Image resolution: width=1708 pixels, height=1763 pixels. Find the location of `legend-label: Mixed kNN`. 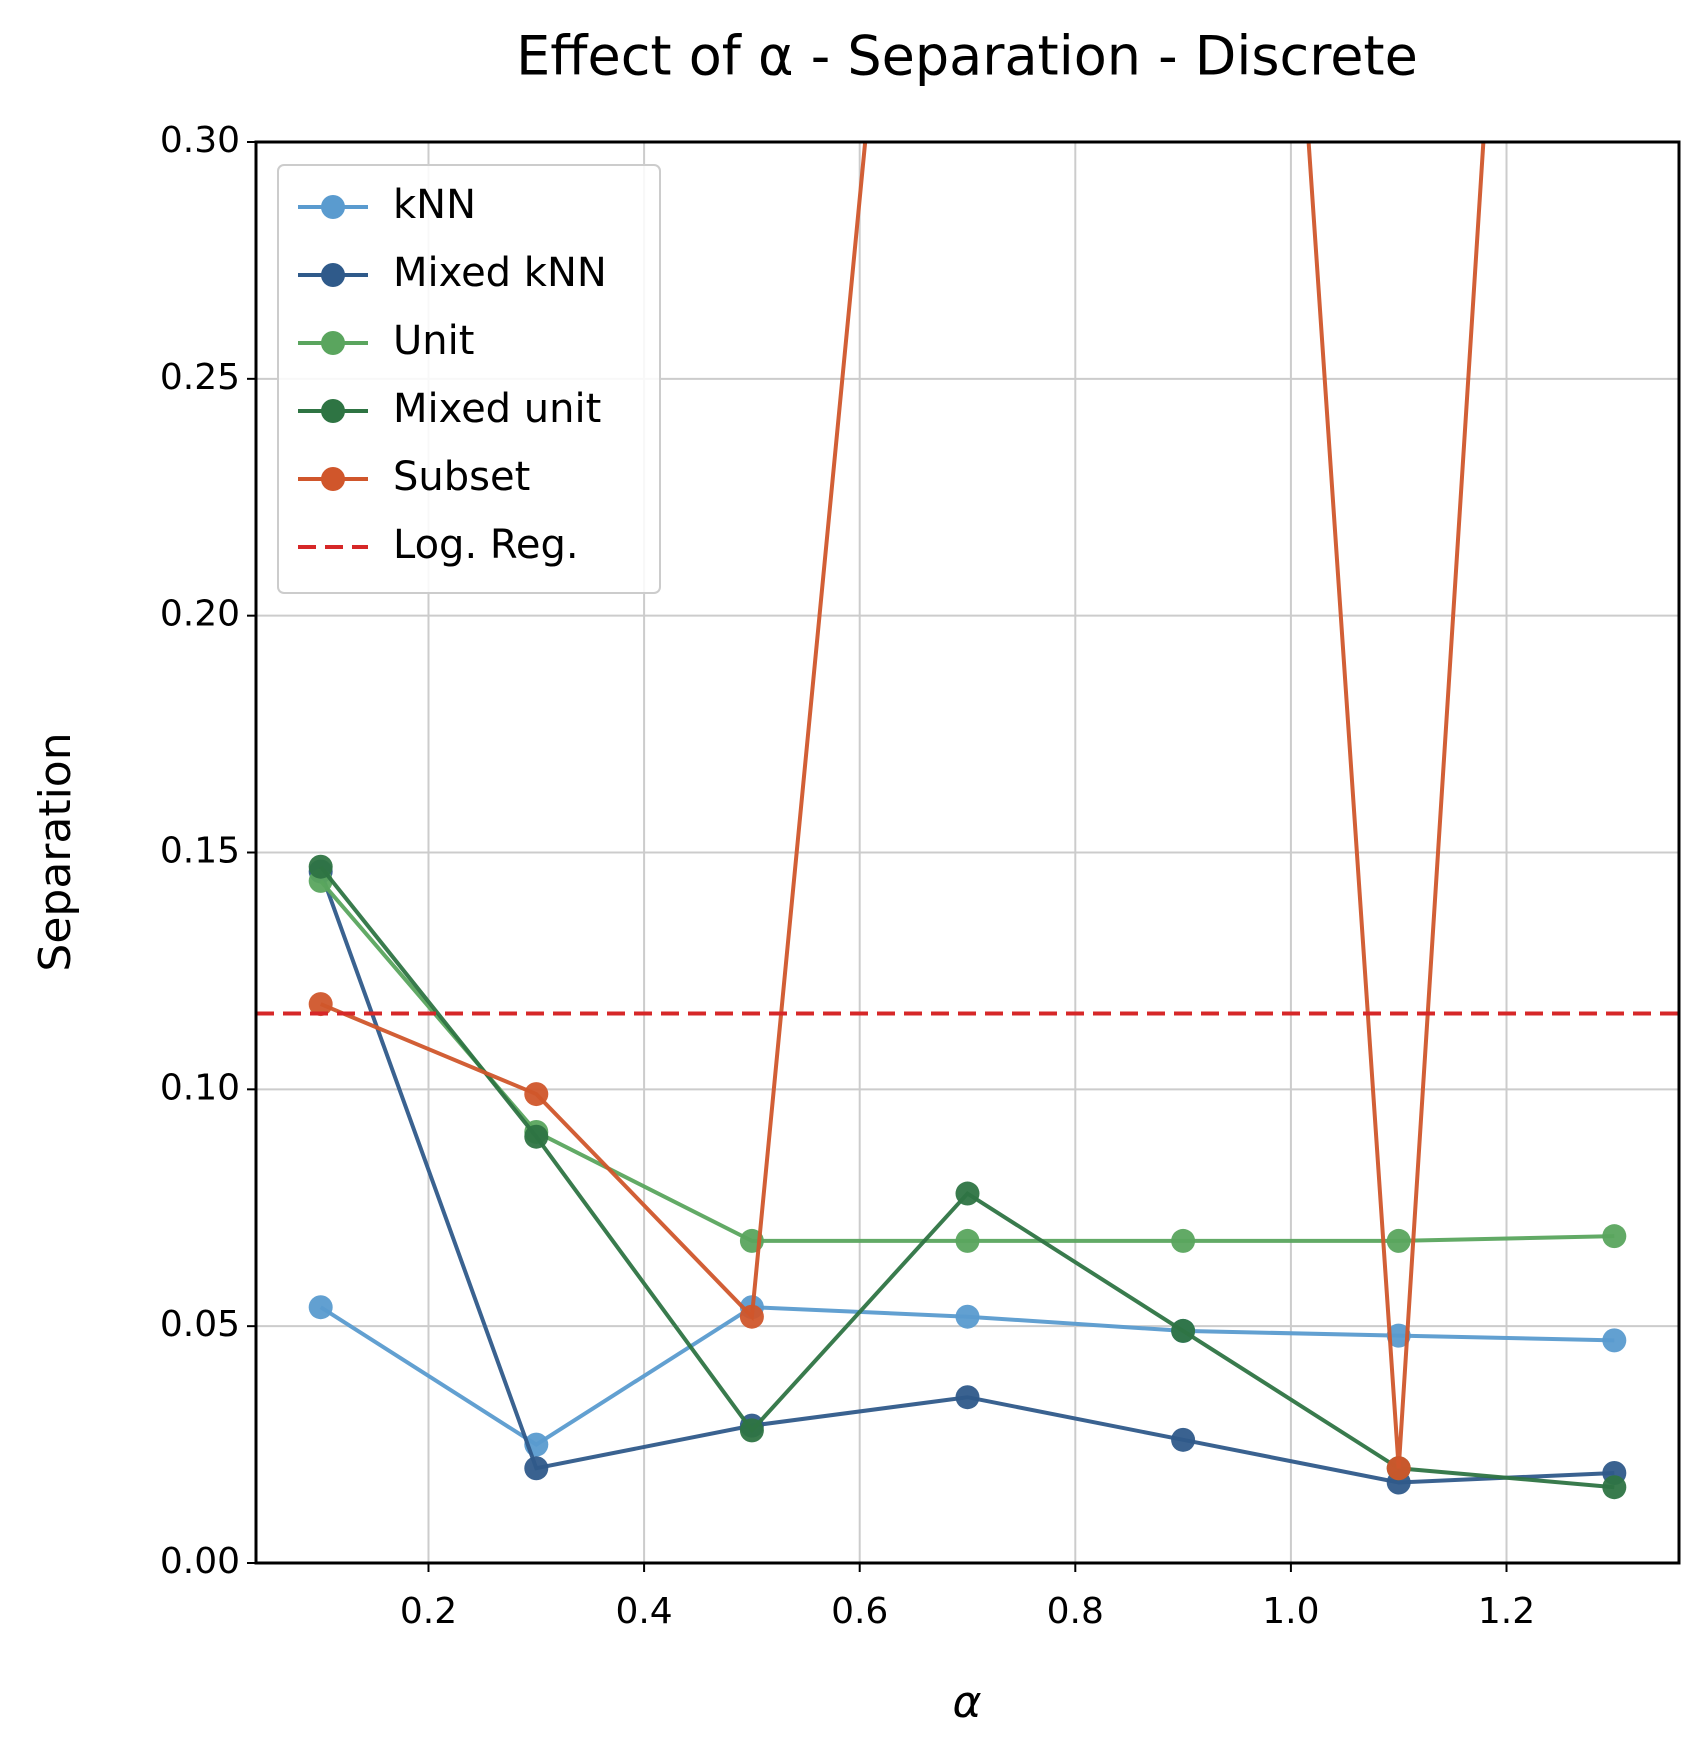

legend-label: Mixed kNN is located at coordinates (500, 273).